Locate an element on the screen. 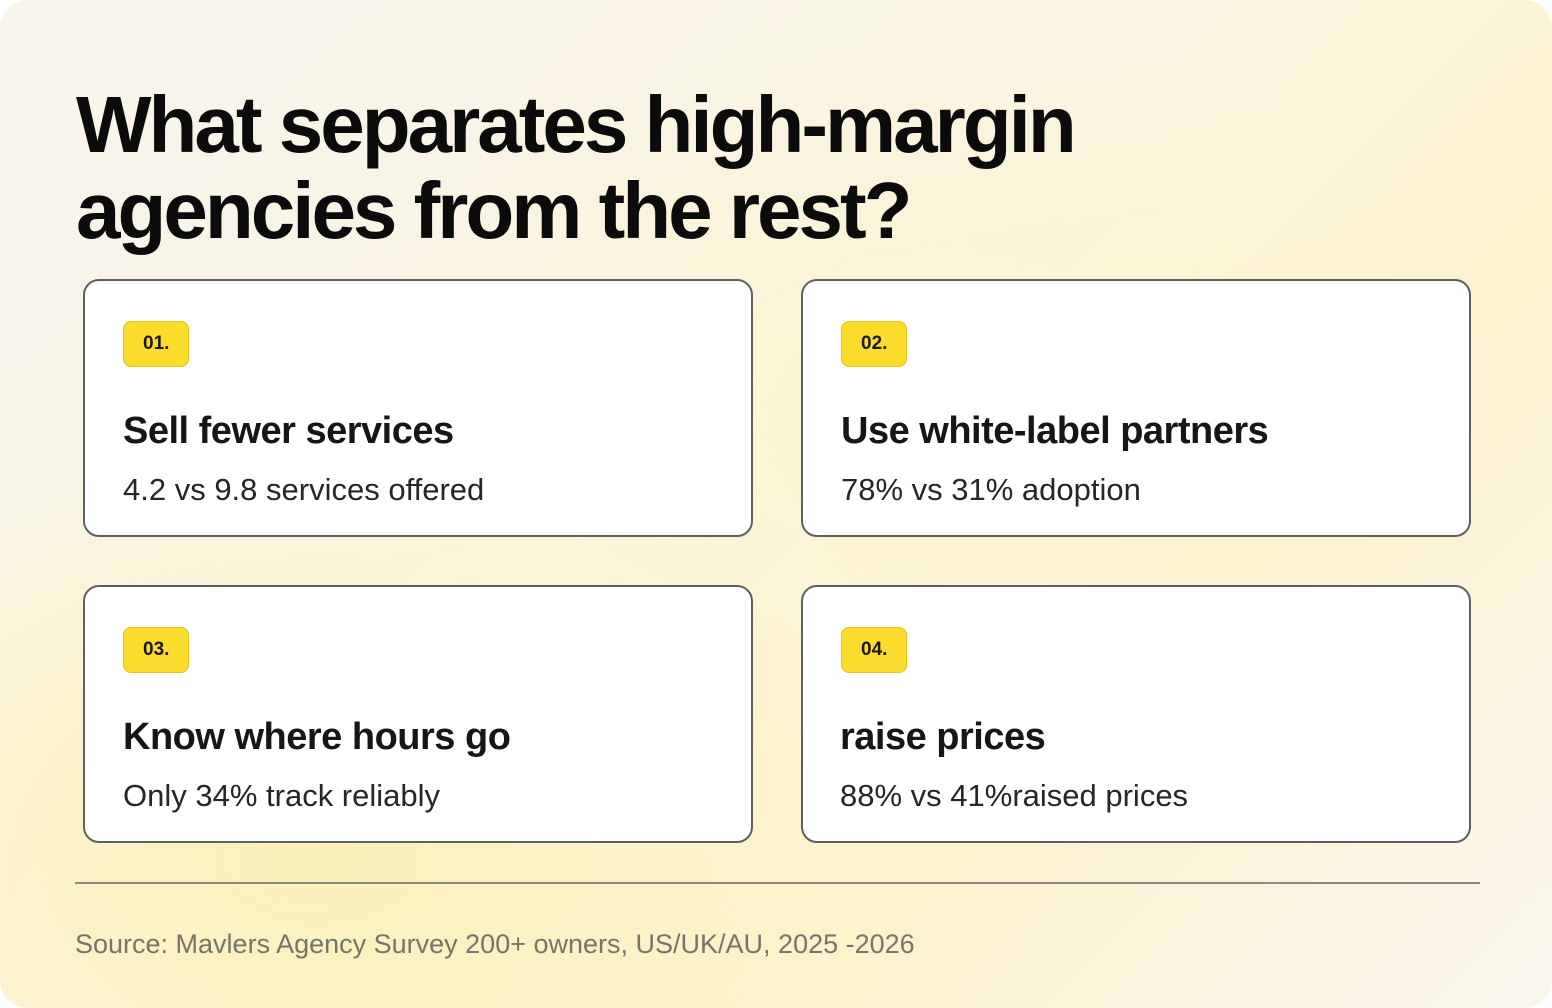  card-title: Know where hours go is located at coordinates (317, 737).